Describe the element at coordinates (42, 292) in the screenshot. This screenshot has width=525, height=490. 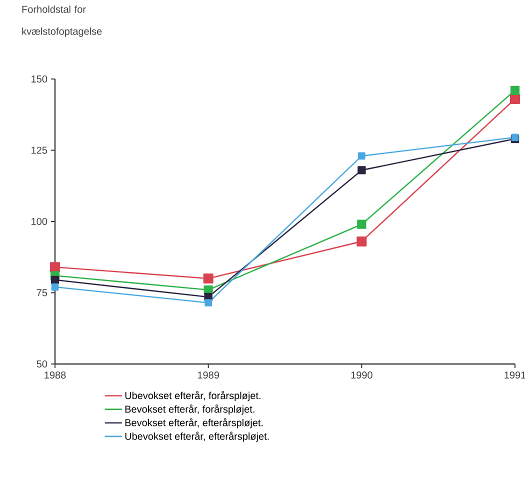
I see `y-tick-label: 75` at that location.